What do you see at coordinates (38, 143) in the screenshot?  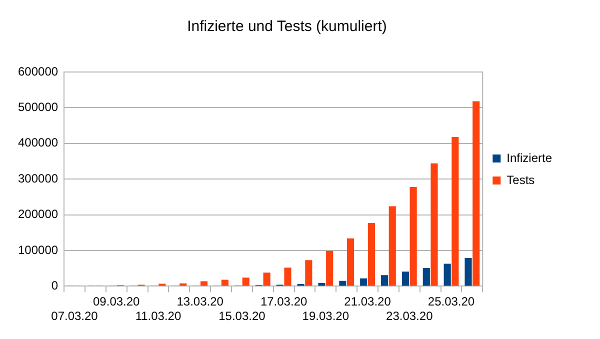 I see `y-tick-label: 400000` at bounding box center [38, 143].